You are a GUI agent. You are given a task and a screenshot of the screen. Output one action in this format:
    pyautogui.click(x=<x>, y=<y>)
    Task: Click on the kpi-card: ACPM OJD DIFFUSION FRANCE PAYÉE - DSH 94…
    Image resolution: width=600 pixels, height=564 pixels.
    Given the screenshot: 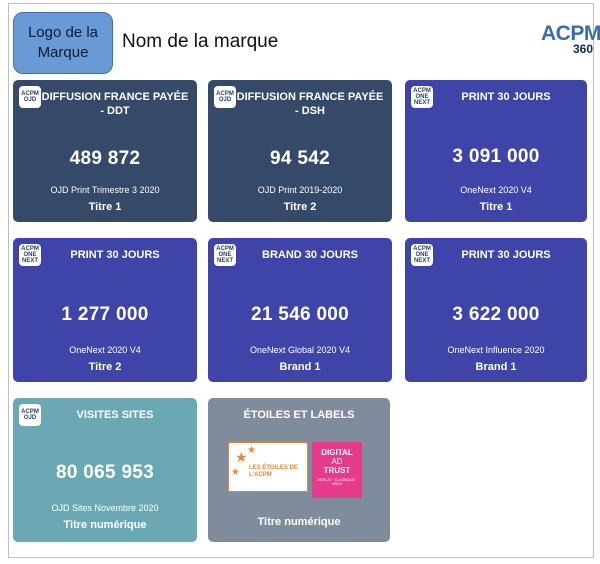 What is the action you would take?
    pyautogui.click(x=300, y=151)
    